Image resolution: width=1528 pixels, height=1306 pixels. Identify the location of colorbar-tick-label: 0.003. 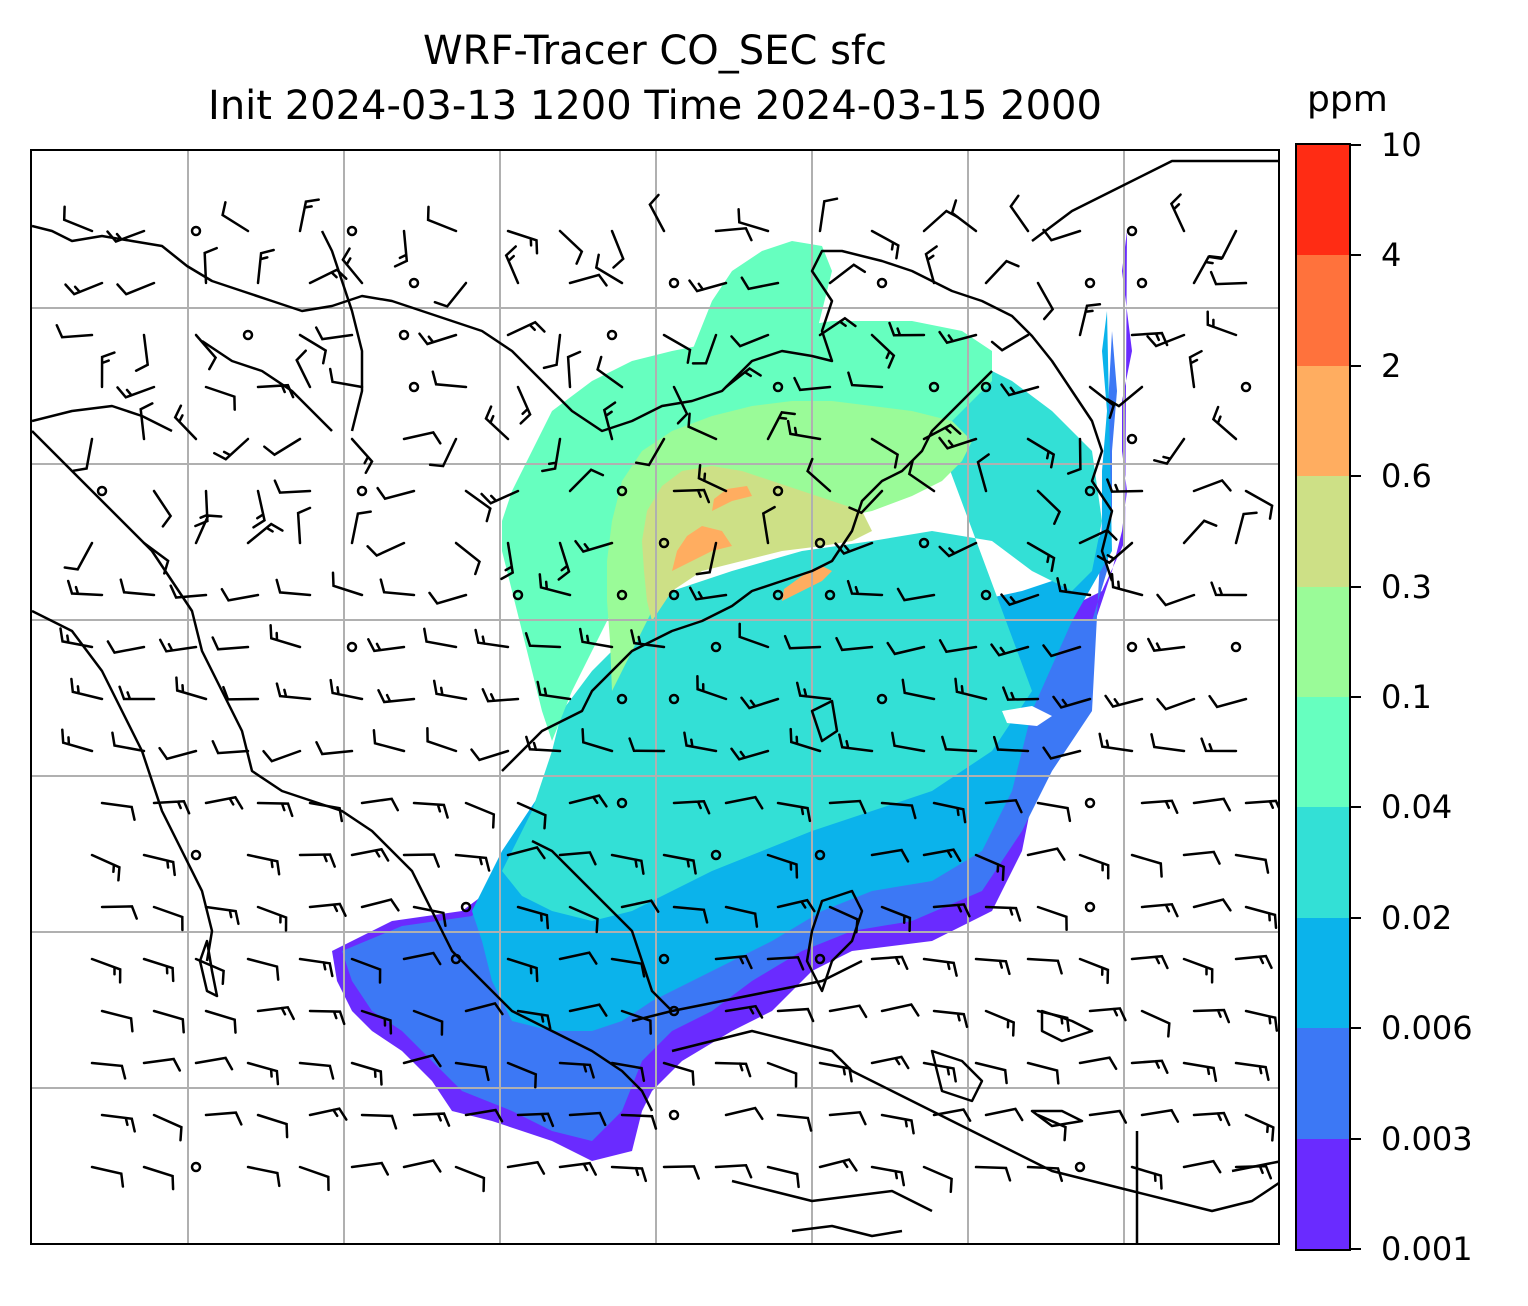
(1427, 1138).